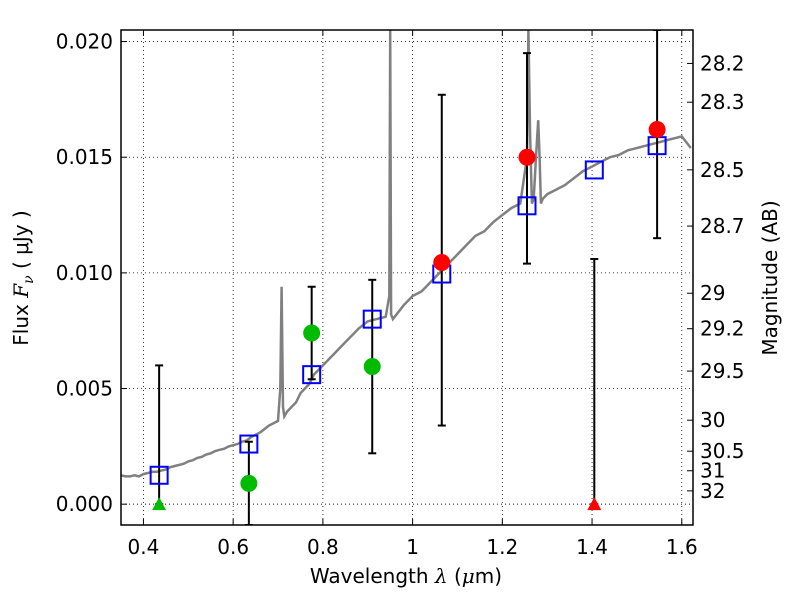  What do you see at coordinates (722, 102) in the screenshot?
I see `mag-tick-label: 28.3` at bounding box center [722, 102].